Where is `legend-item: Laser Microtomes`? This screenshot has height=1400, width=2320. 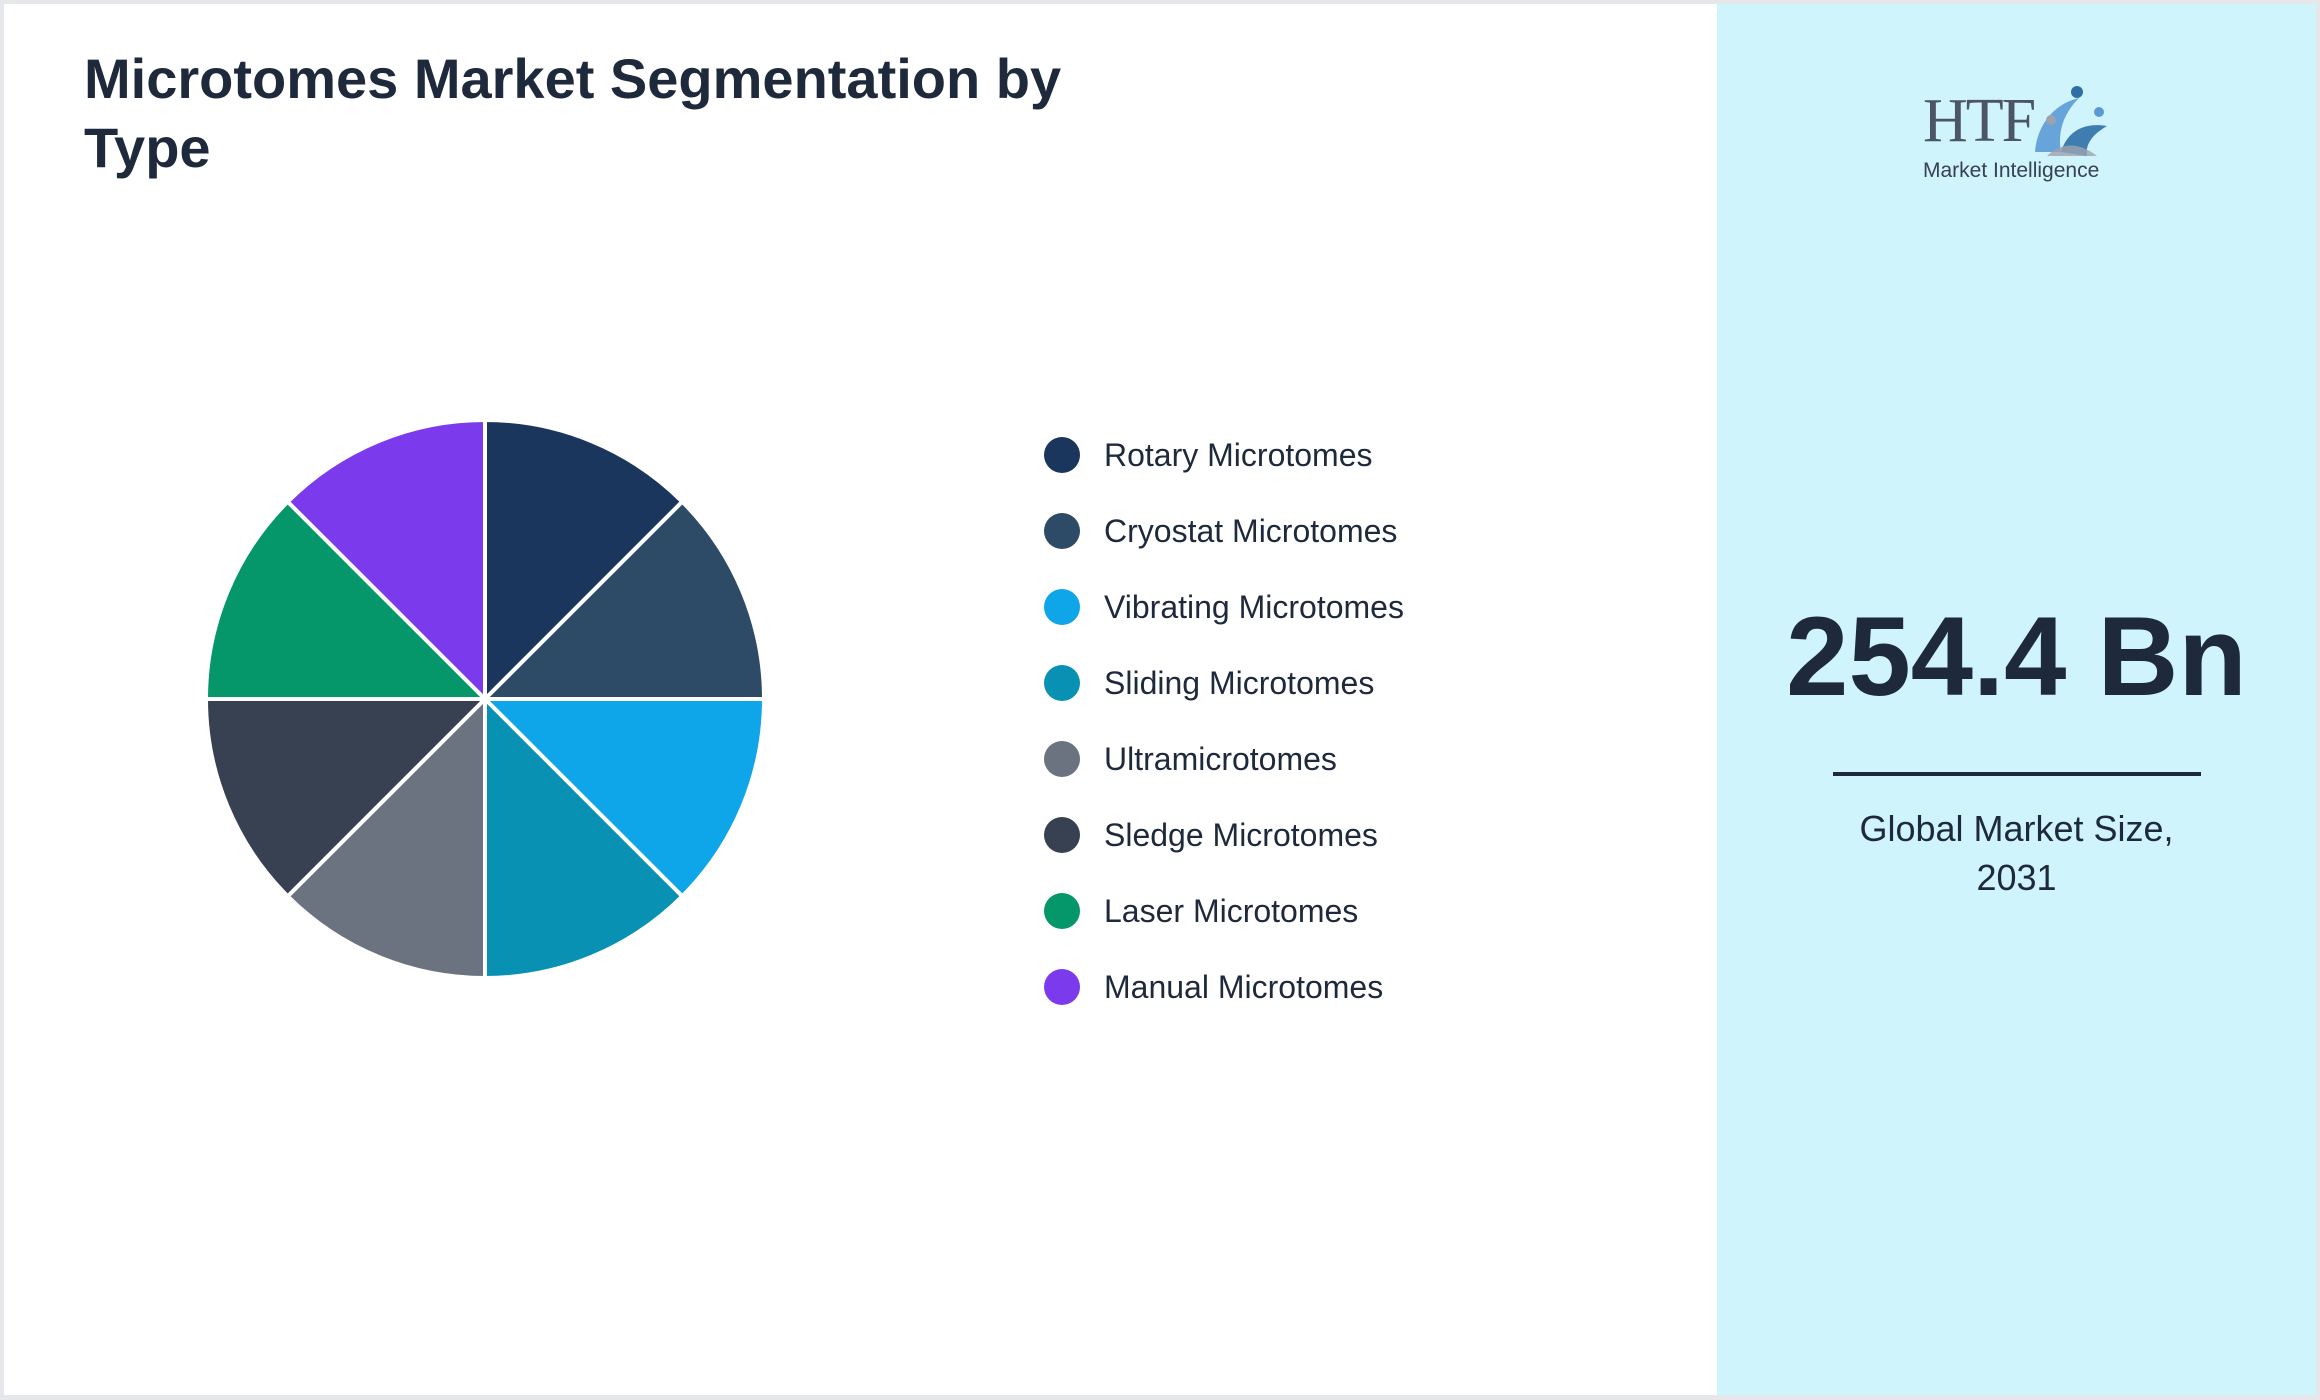 legend-item: Laser Microtomes is located at coordinates (1224, 911).